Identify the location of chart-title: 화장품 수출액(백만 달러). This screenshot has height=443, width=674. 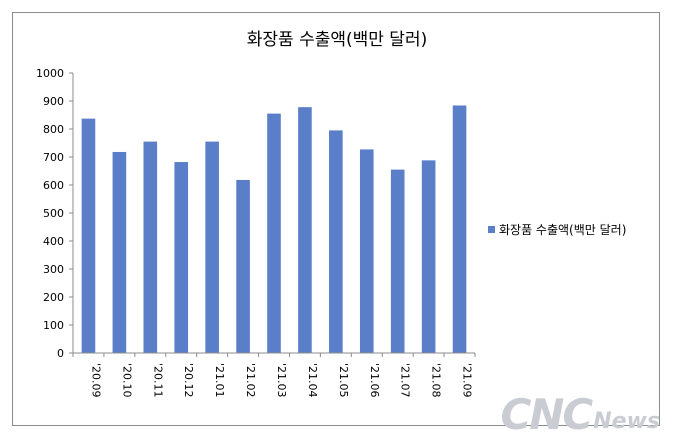
(337, 40).